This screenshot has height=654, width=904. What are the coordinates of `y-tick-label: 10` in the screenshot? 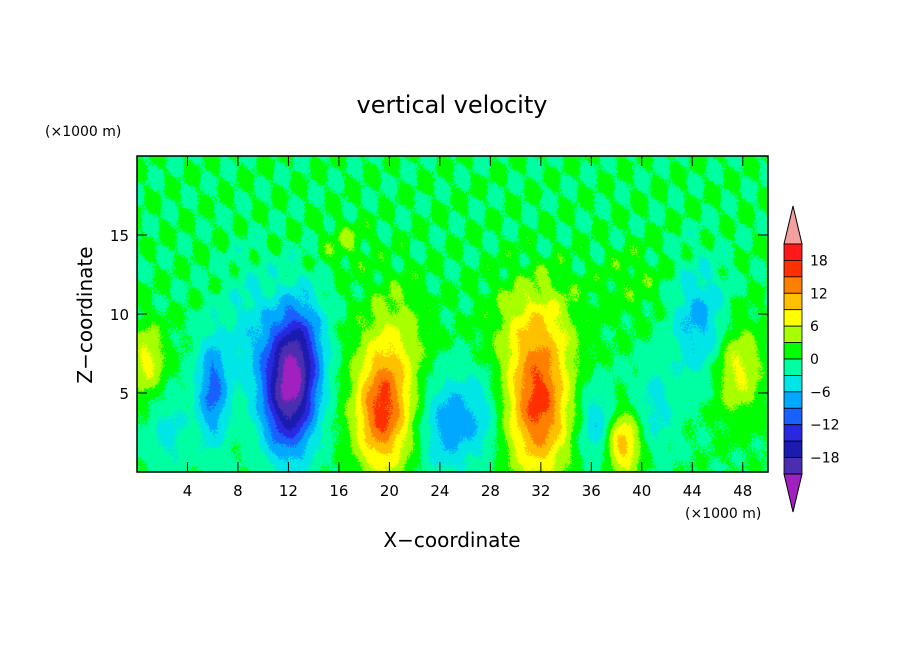 It's located at (119, 315).